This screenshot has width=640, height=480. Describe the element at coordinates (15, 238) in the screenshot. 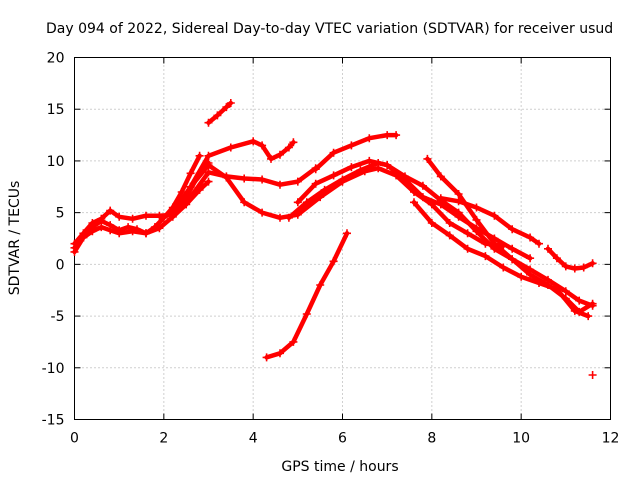

I see `y-axis-label: SDTVAR / TECUs` at that location.